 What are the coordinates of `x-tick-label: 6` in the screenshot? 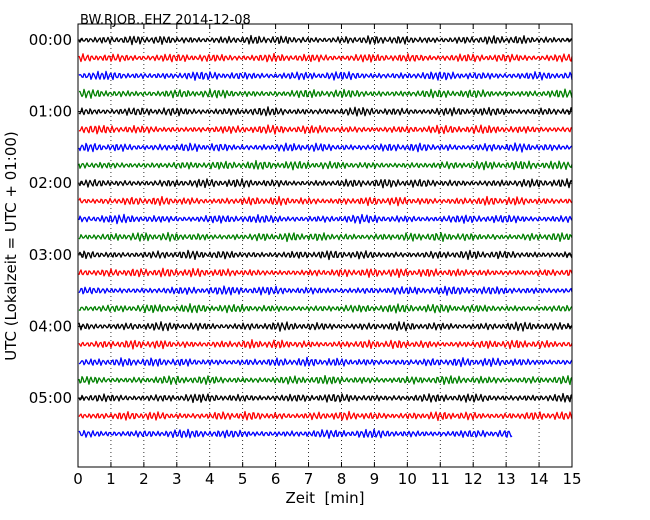 It's located at (276, 479).